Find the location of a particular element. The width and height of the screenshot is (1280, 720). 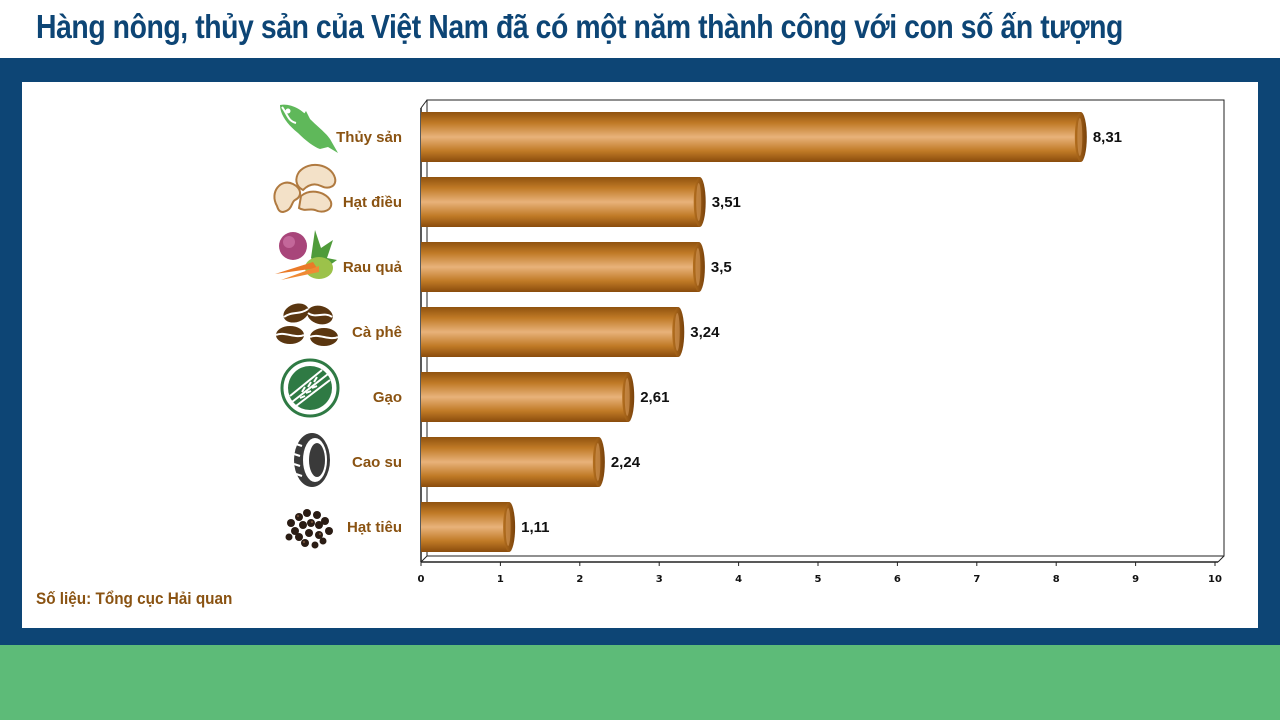

frame-edge-top is located at coordinates (424, 104).